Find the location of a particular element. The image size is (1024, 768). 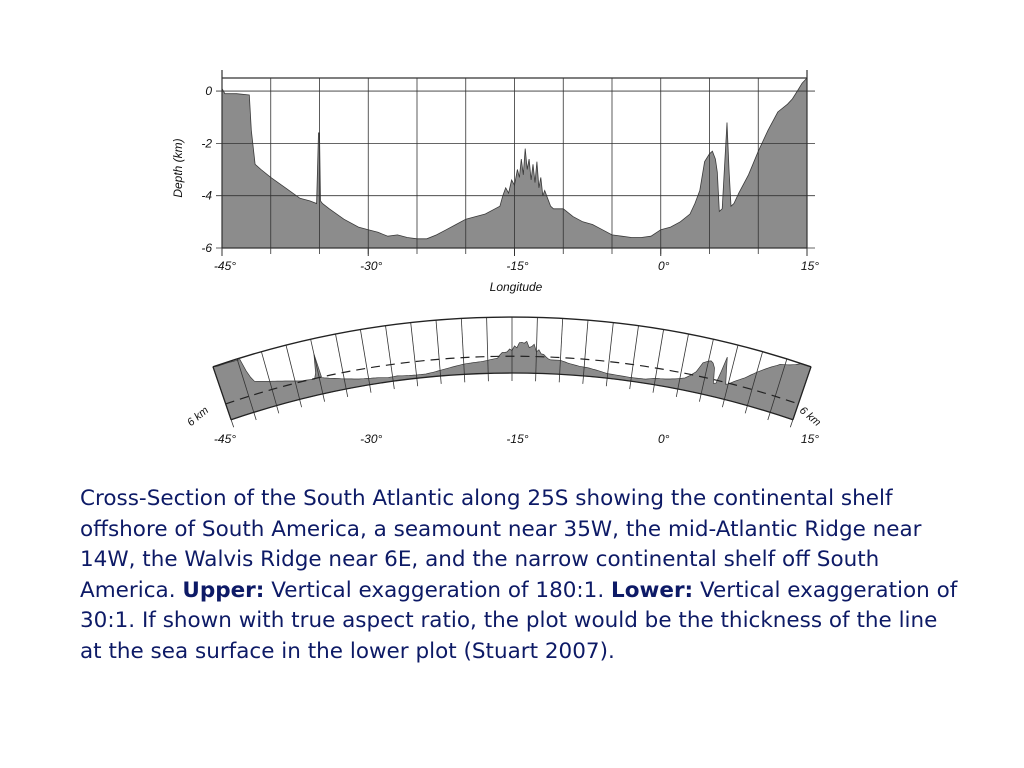

x-tick-label: 15° is located at coordinates (810, 266).